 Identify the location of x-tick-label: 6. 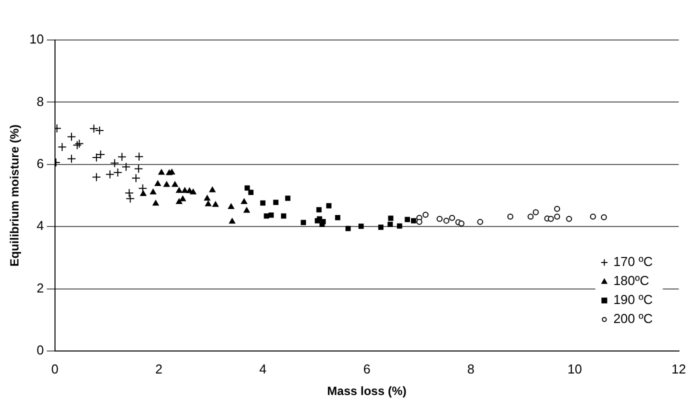
(366, 368).